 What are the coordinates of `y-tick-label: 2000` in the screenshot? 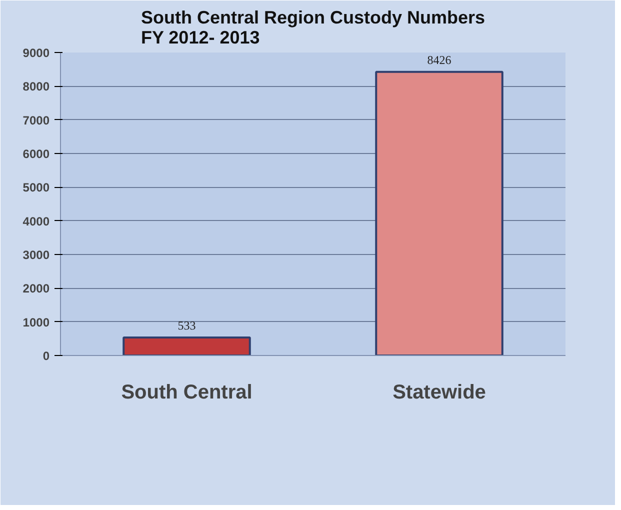 It's located at (36, 289).